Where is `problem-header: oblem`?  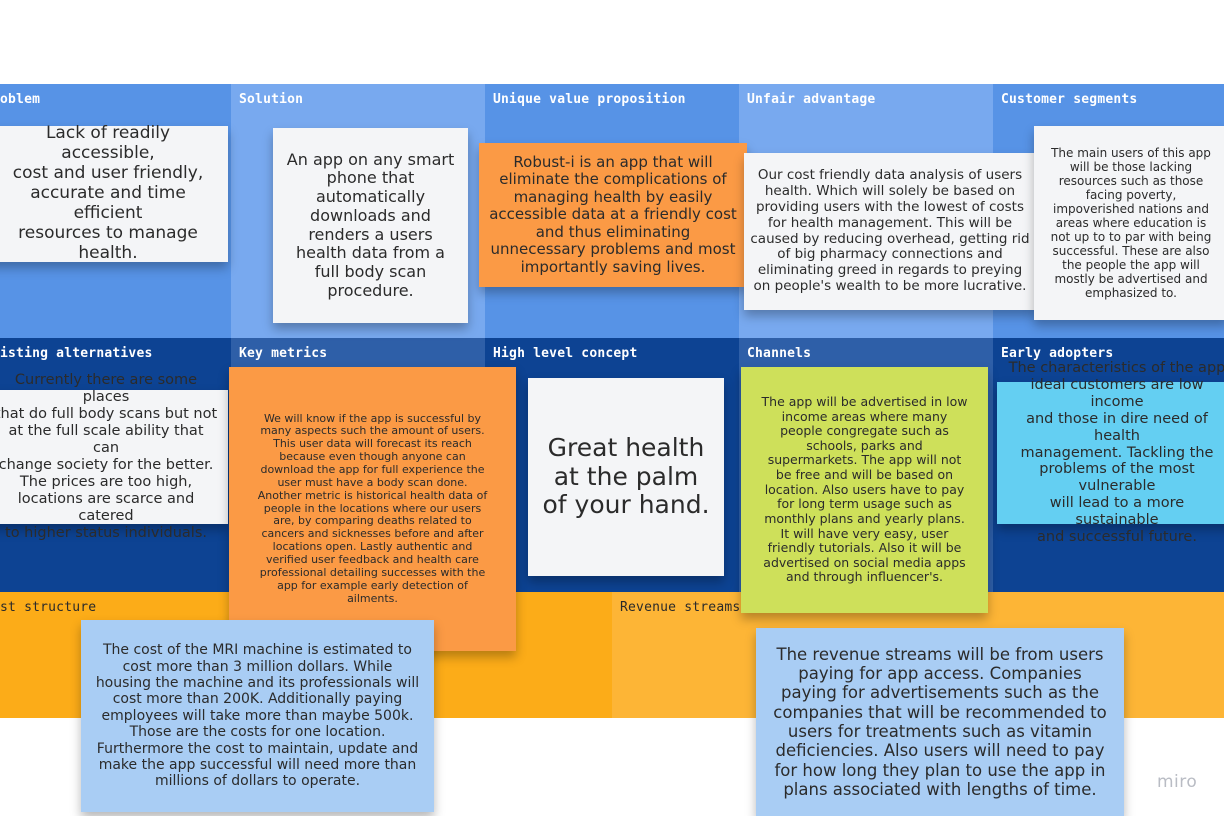
problem-header: oblem is located at coordinates (20, 99).